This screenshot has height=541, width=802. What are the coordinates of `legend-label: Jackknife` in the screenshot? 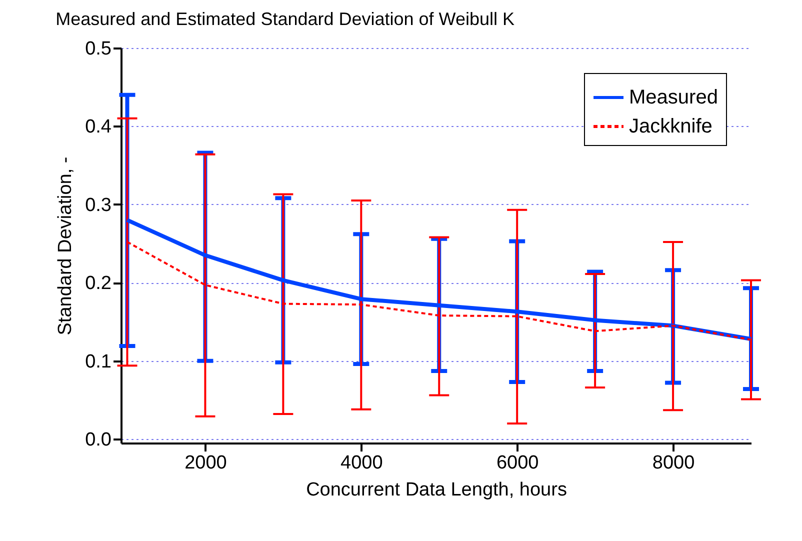 It's located at (670, 127).